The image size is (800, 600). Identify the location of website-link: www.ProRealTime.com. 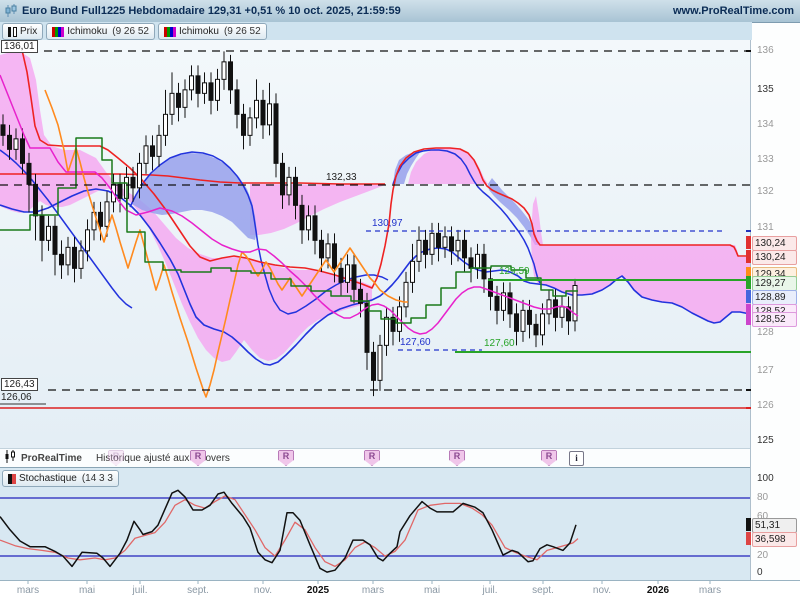
(733, 11).